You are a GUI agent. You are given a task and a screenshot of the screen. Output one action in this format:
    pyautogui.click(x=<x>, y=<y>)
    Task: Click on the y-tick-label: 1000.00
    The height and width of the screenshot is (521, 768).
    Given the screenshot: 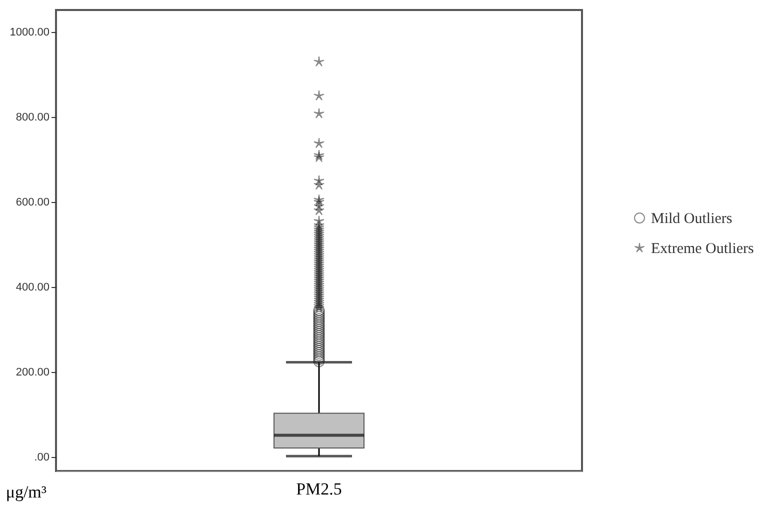 What is the action you would take?
    pyautogui.click(x=30, y=32)
    